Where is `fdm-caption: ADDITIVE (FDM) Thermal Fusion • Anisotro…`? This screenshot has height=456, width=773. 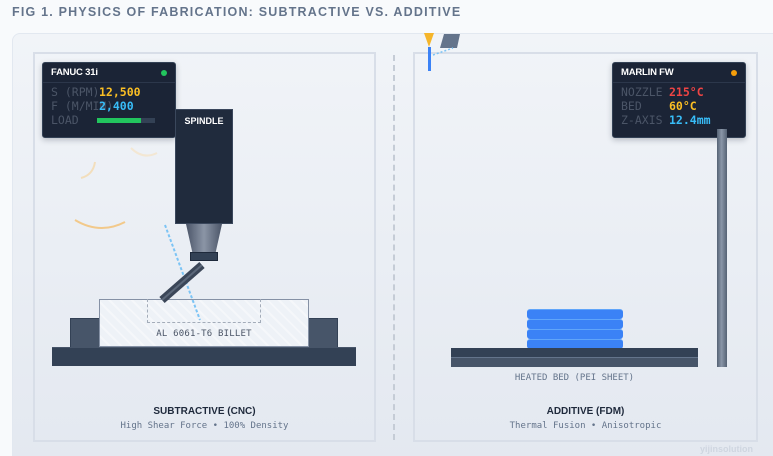
fdm-caption: ADDITIVE (FDM) Thermal Fusion • Anisotro… is located at coordinates (585, 418).